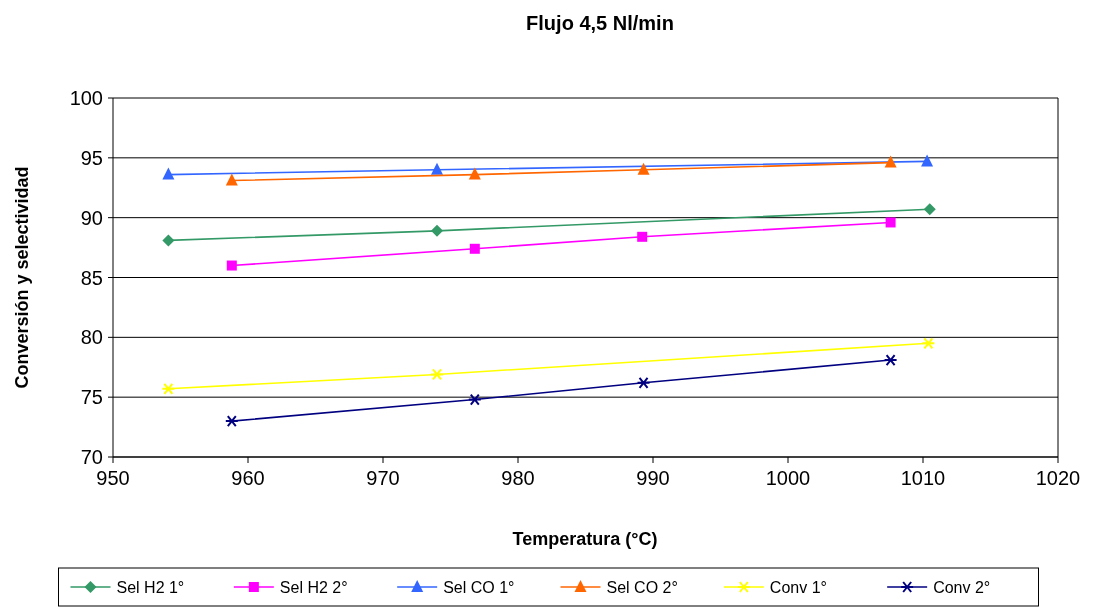 This screenshot has height=615, width=1097. Describe the element at coordinates (91, 277) in the screenshot. I see `y-tick-label: 85` at that location.